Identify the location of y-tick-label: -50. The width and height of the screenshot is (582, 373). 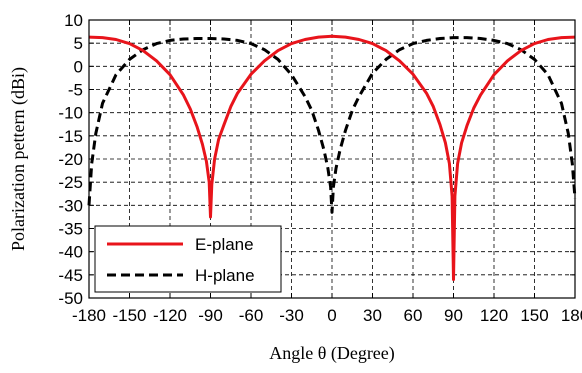
(70, 298).